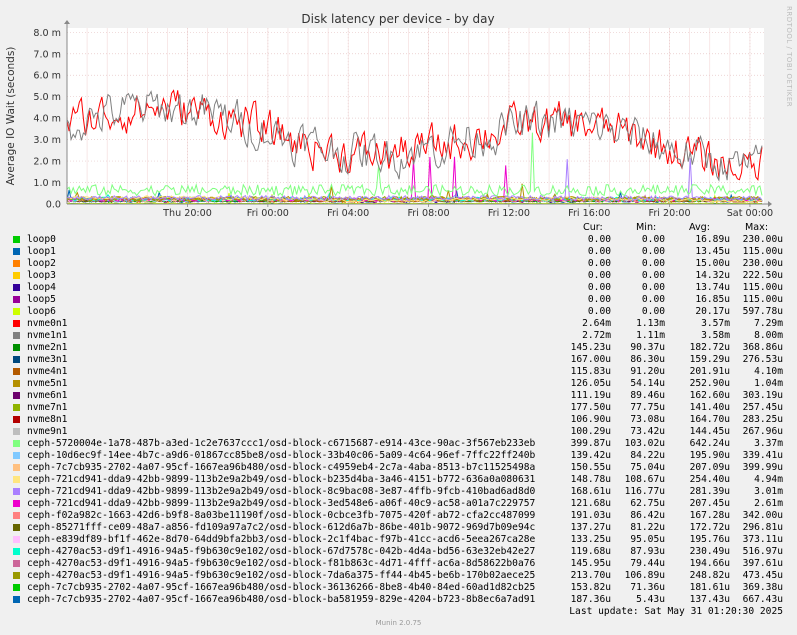 Image resolution: width=797 pixels, height=635 pixels. Describe the element at coordinates (41, 287) in the screenshot. I see `legend-series-name: loop4` at that location.